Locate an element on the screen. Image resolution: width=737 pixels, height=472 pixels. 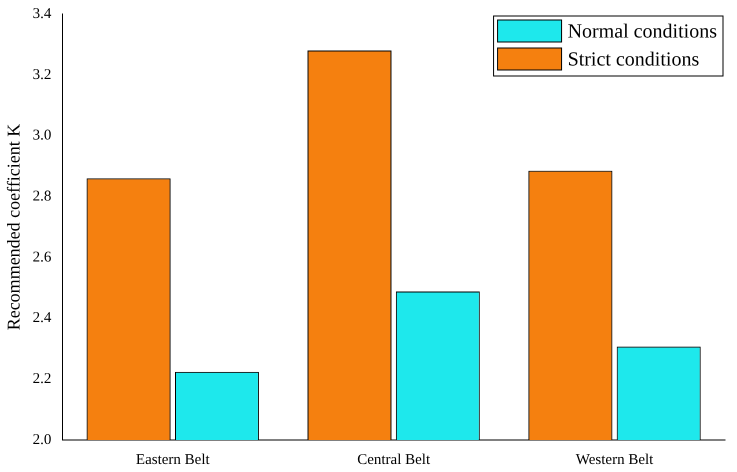
x-tick-label: Central Belt is located at coordinates (394, 460).